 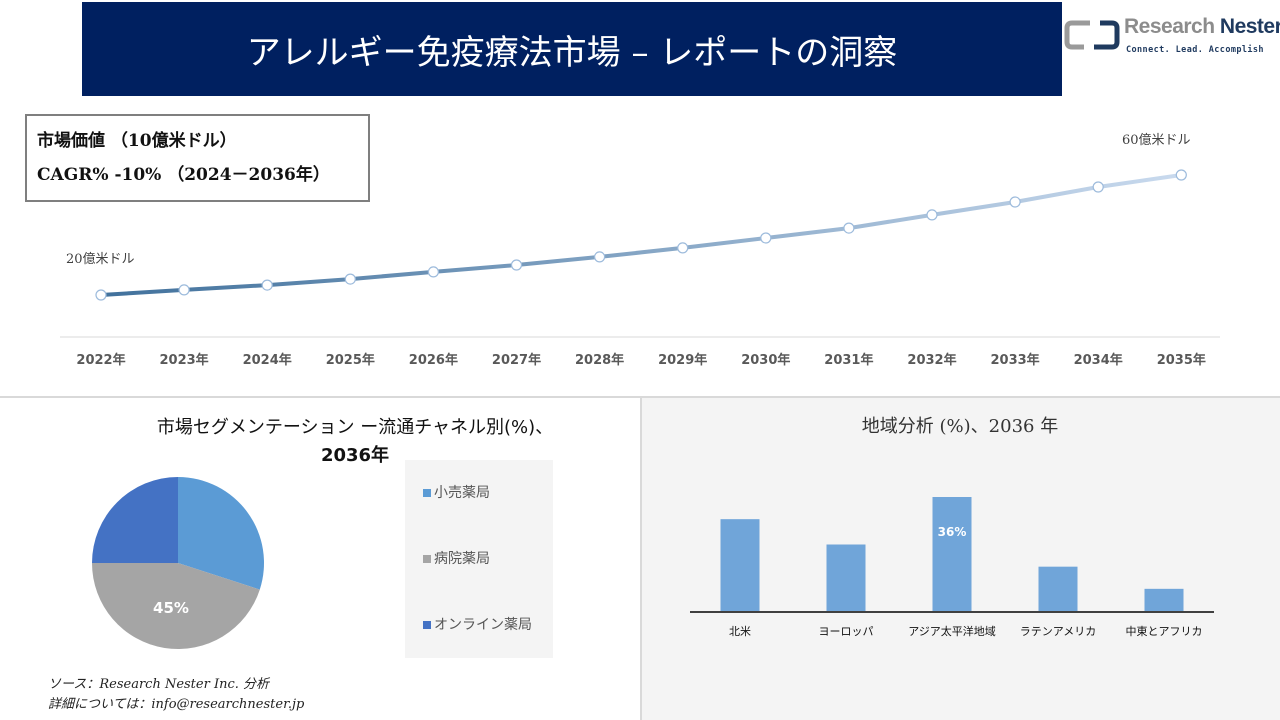 What do you see at coordinates (1058, 631) in the screenshot?
I see `x-tick-label: ラテンアメリカ` at bounding box center [1058, 631].